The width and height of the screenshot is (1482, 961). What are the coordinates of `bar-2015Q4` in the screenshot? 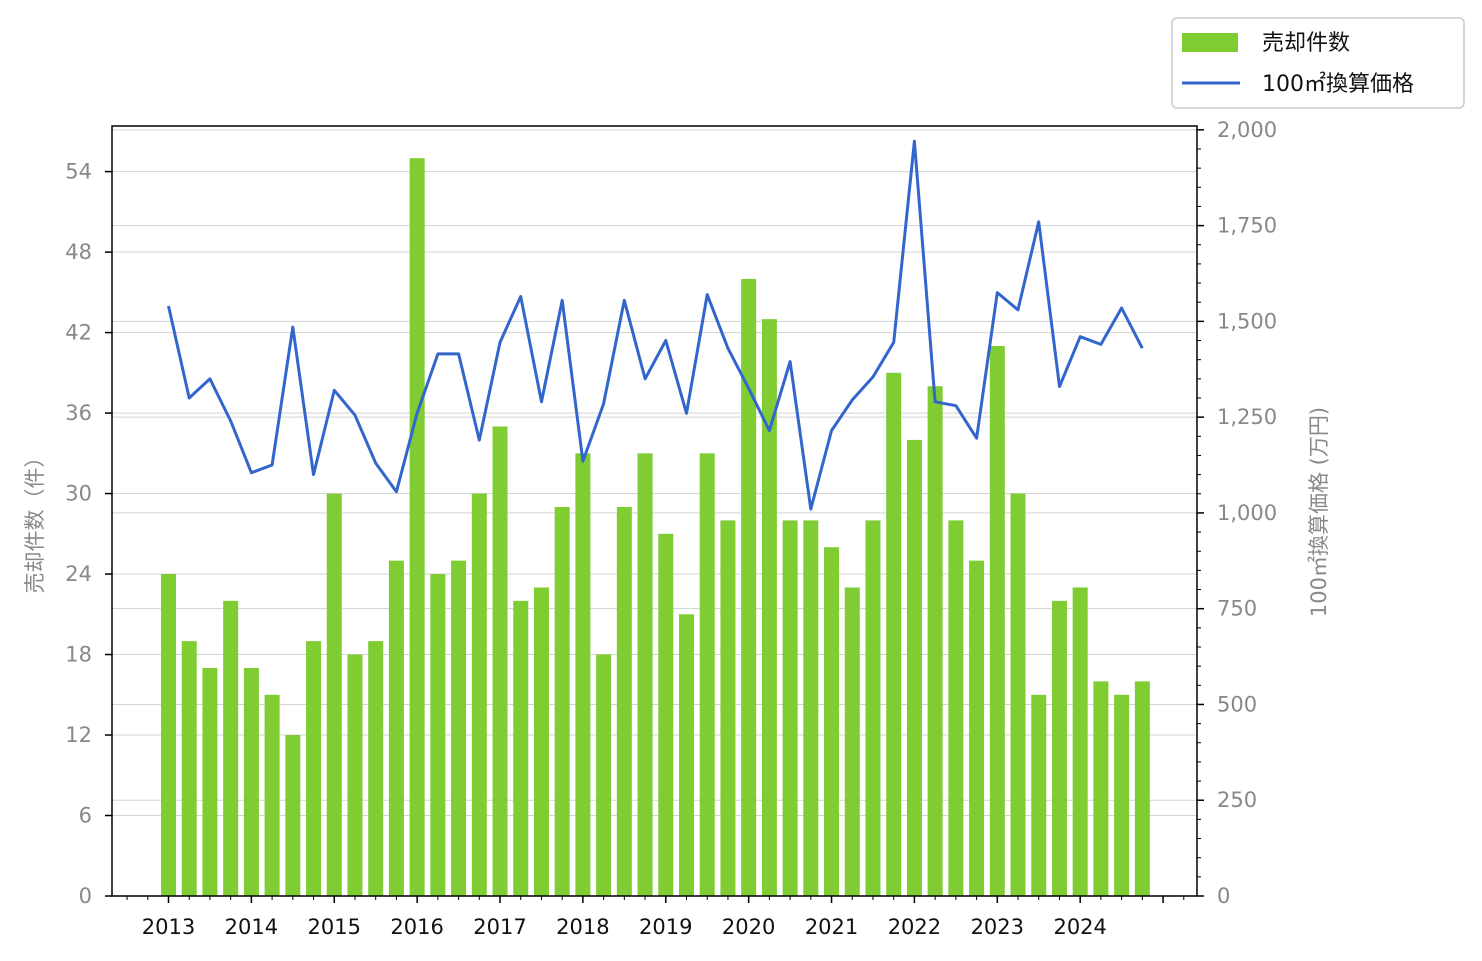 It's located at (396, 728).